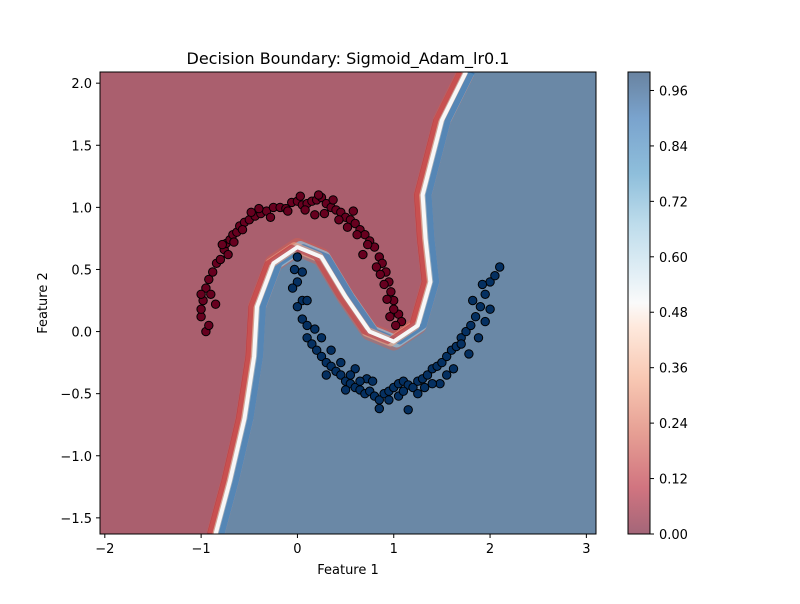  What do you see at coordinates (394, 549) in the screenshot?
I see `x-tick-label: 1` at bounding box center [394, 549].